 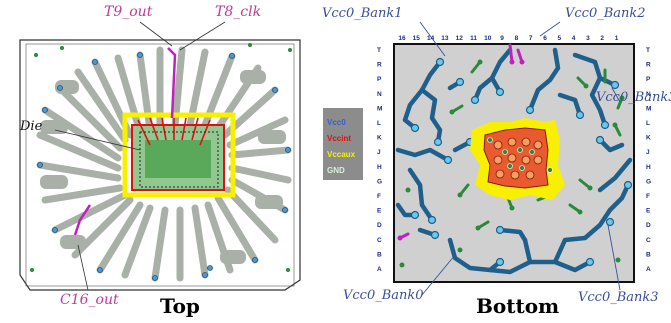 What do you see at coordinates (602, 38) in the screenshot?
I see `column-number: 2` at bounding box center [602, 38].